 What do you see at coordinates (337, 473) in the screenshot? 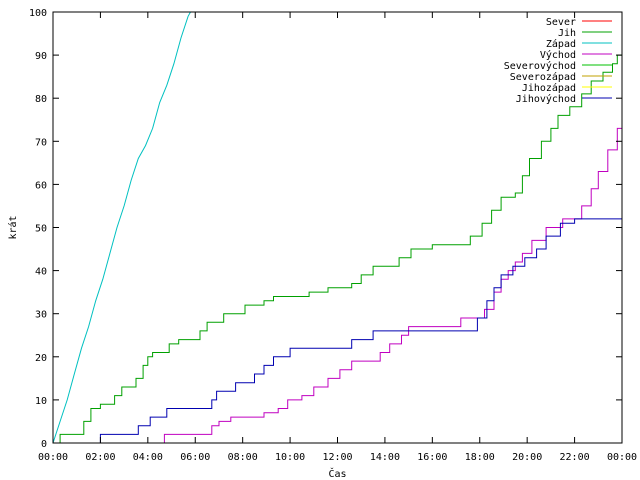
I see `x-axis-label: Čas` at bounding box center [337, 473].